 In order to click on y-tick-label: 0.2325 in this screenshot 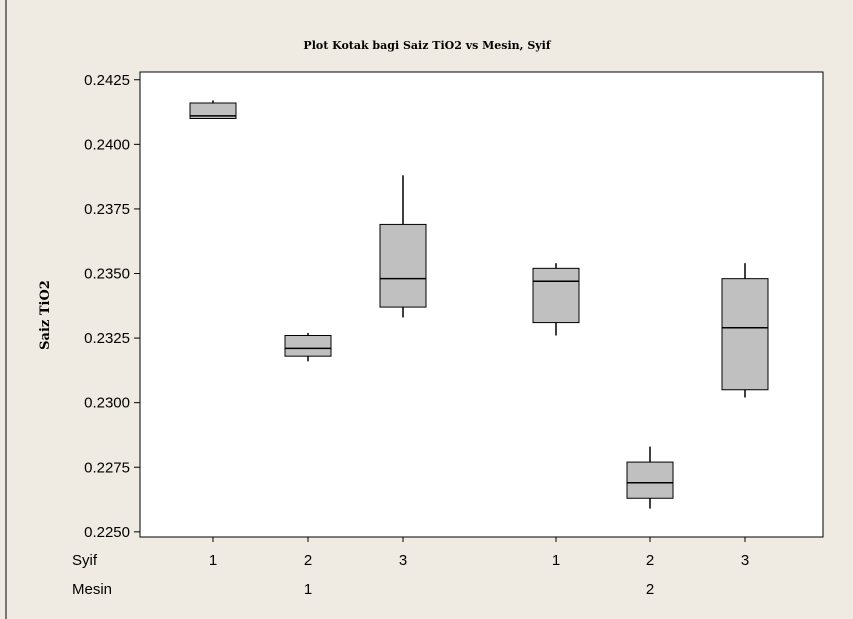, I will do `click(107, 338)`.